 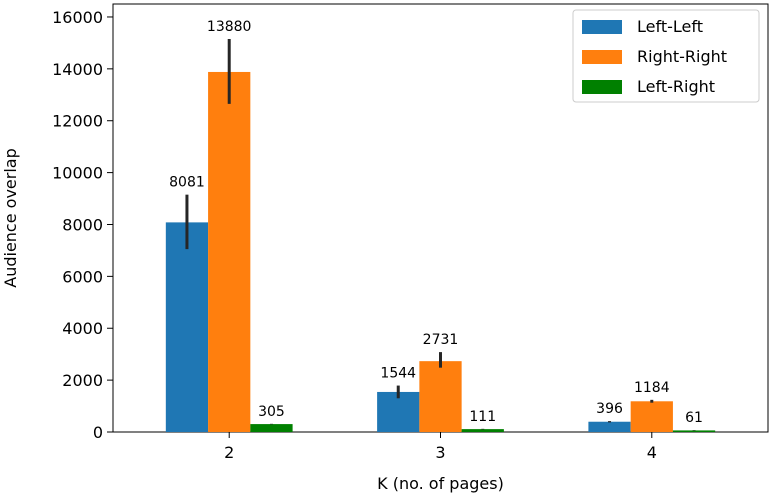 What do you see at coordinates (694, 418) in the screenshot?
I see `data-label-left-right-k4: 61` at bounding box center [694, 418].